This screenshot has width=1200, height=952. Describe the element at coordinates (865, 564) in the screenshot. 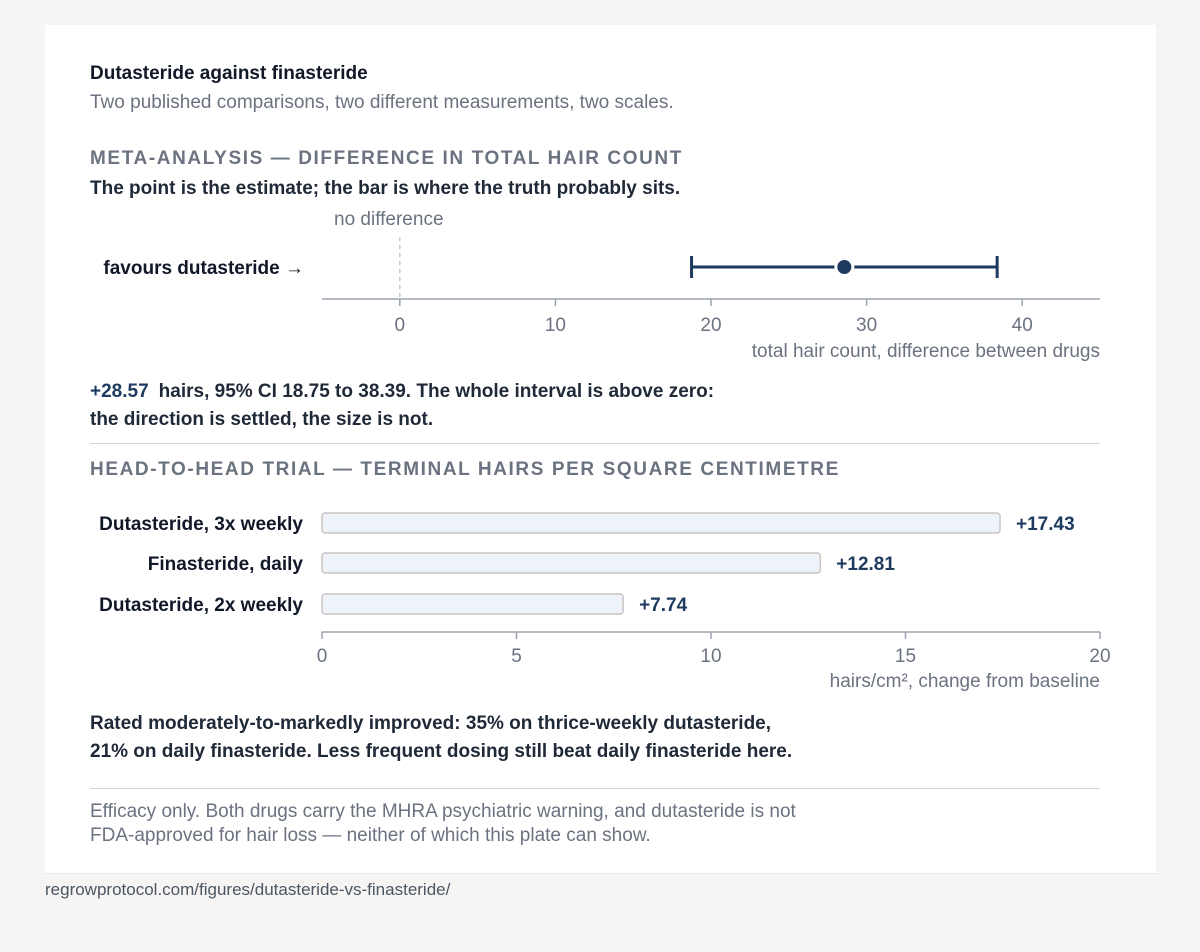

I see `bar-value-label: +12.81` at that location.